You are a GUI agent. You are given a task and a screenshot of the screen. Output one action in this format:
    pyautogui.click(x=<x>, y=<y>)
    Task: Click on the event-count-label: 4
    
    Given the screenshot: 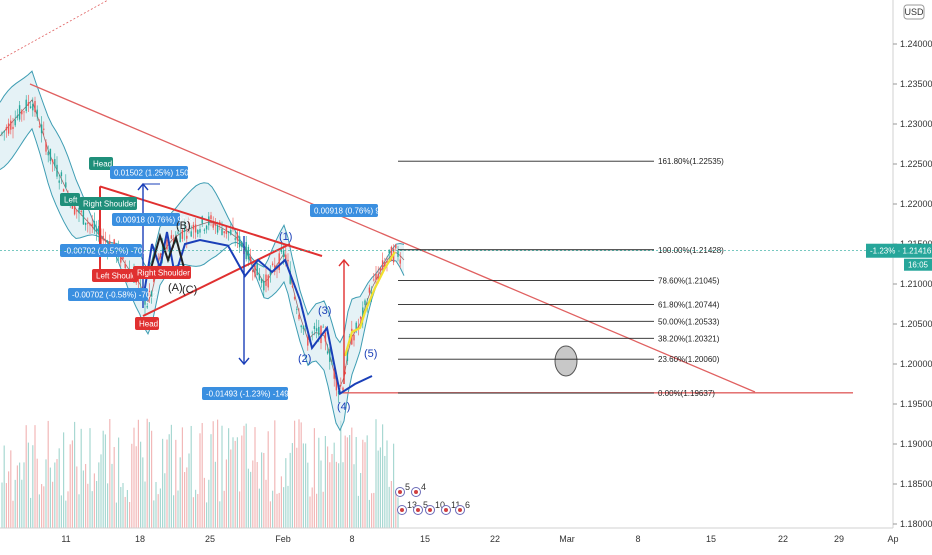 What is the action you would take?
    pyautogui.click(x=423, y=487)
    